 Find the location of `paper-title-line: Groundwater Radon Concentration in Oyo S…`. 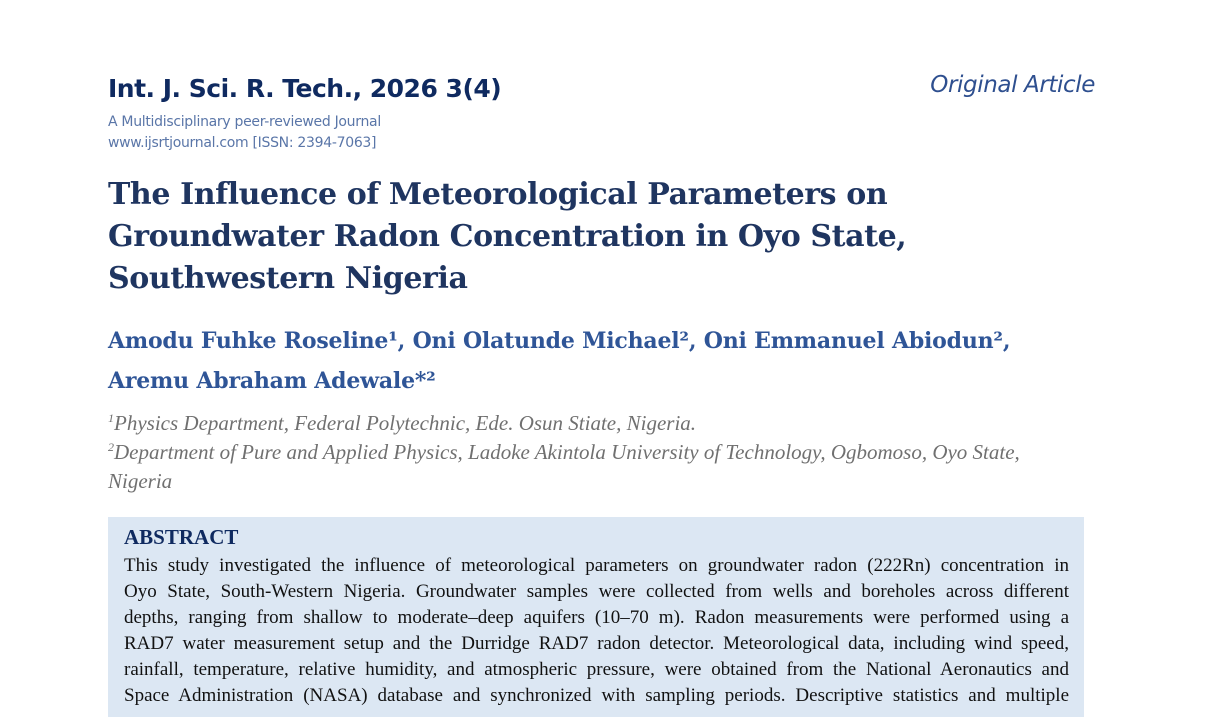

paper-title-line: Groundwater Radon Concentration in Oyo S… is located at coordinates (507, 236).